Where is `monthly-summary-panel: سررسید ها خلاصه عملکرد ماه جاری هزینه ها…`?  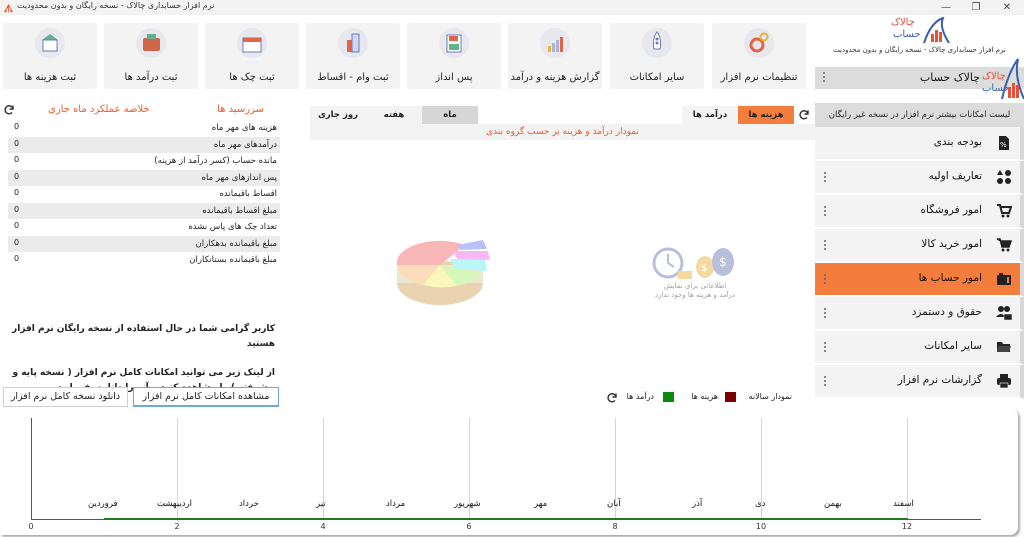
monthly-summary-panel: سررسید ها خلاصه عملکرد ماه جاری هزینه ها… is located at coordinates (140, 185).